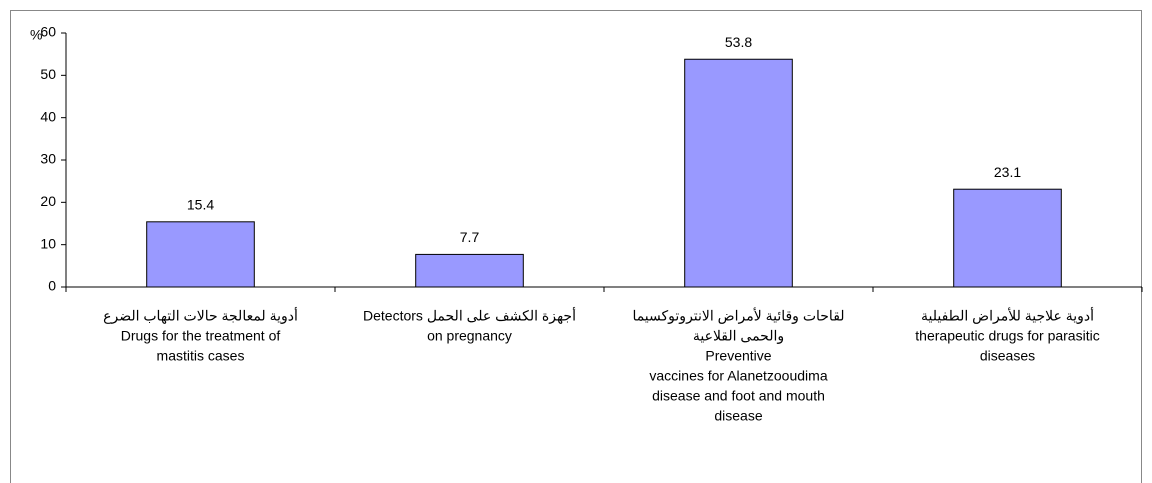 The image size is (1152, 483). I want to click on y-tick-label: 10, so click(48, 243).